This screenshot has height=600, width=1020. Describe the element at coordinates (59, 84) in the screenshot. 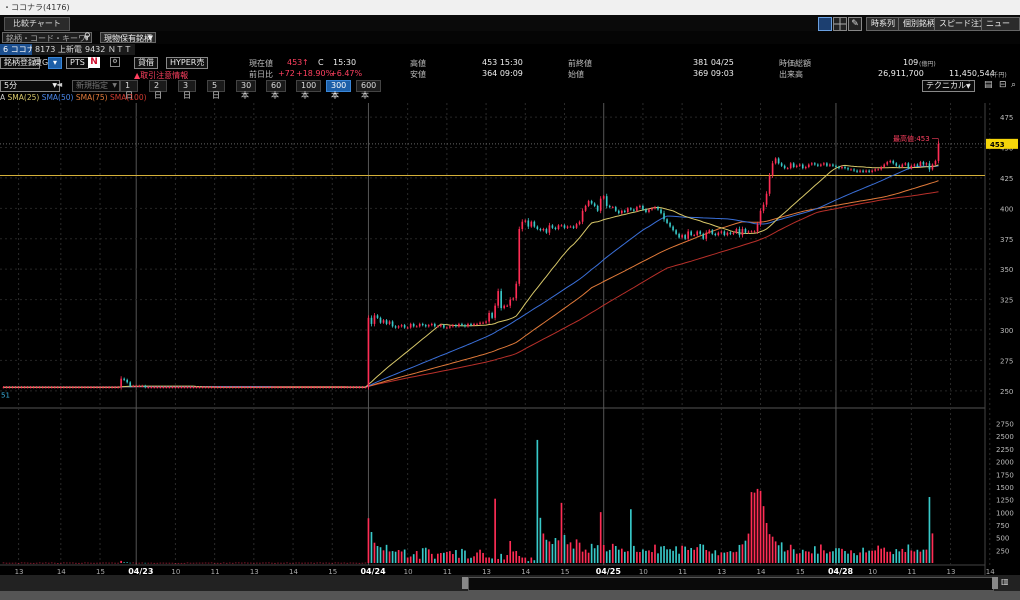

I see `step-back-icon: ◄` at that location.